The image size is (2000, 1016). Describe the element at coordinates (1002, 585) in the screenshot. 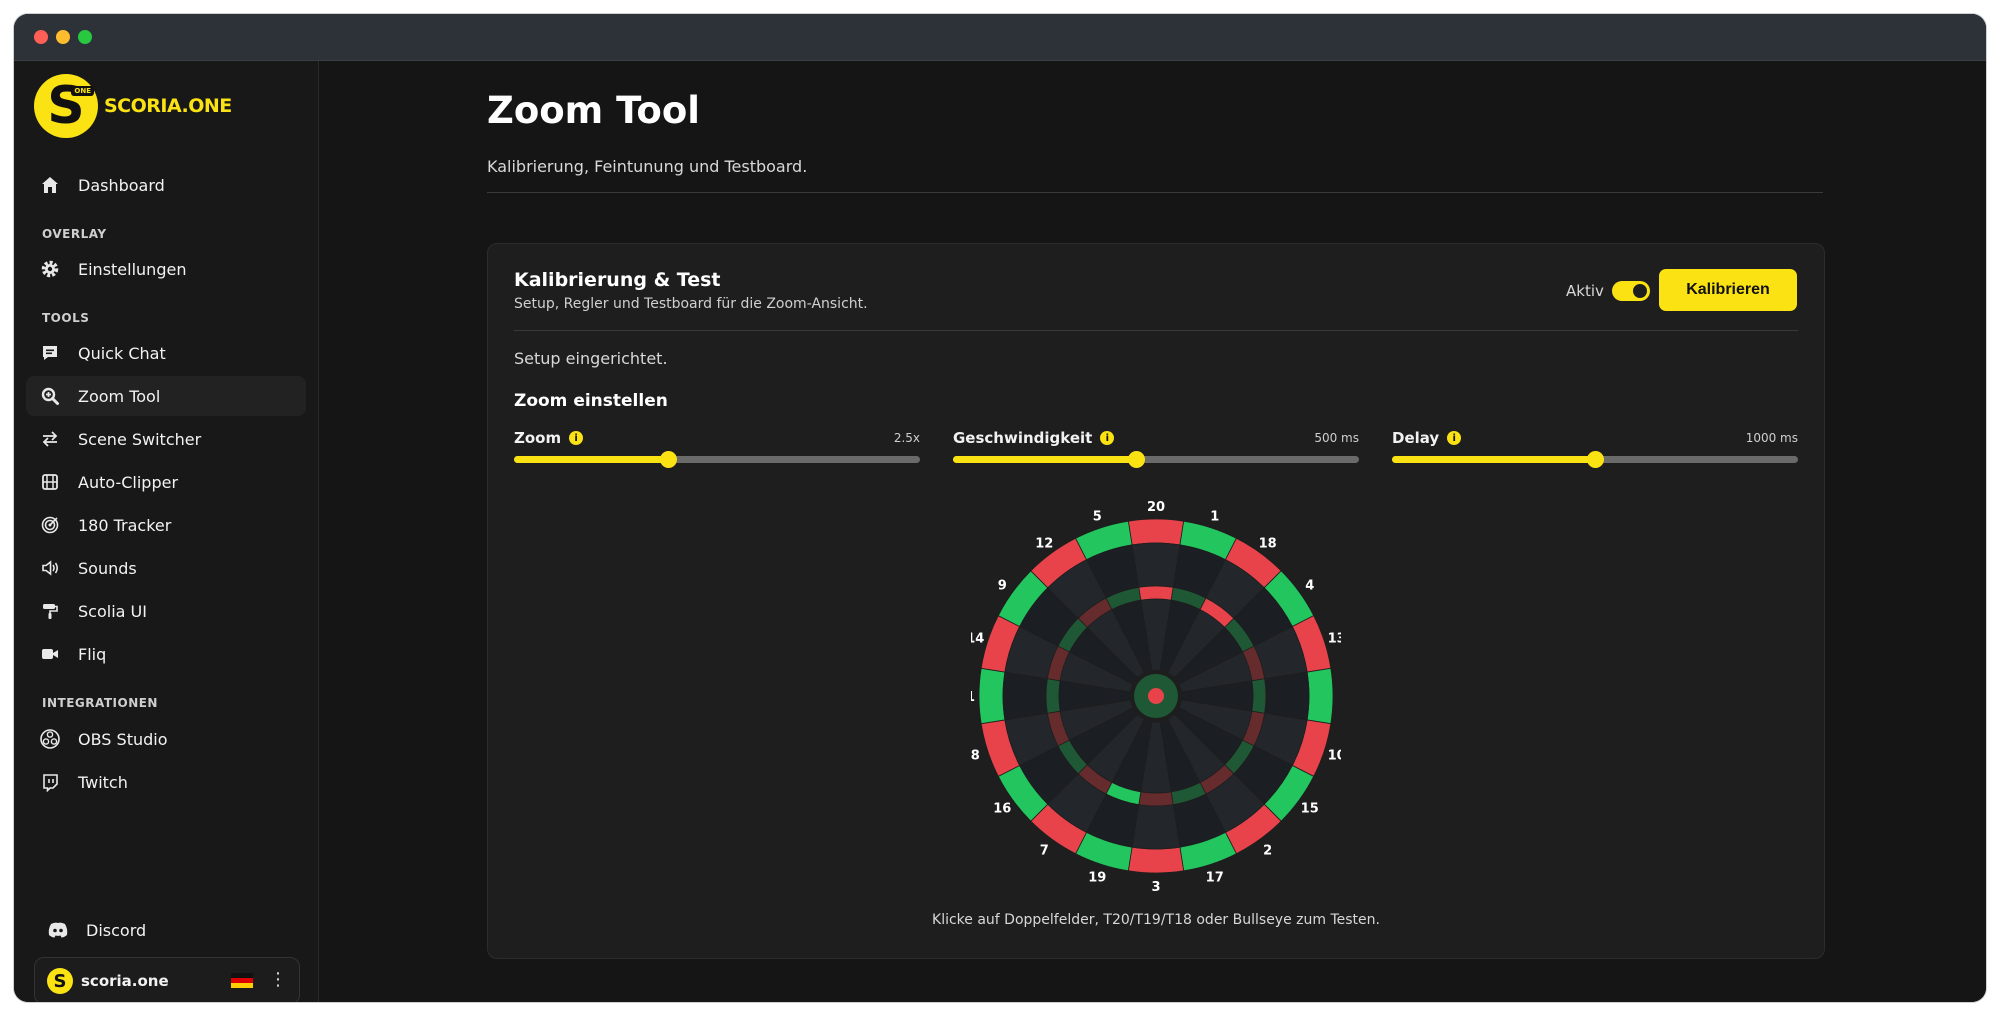

I see `board-number-9: 9` at that location.